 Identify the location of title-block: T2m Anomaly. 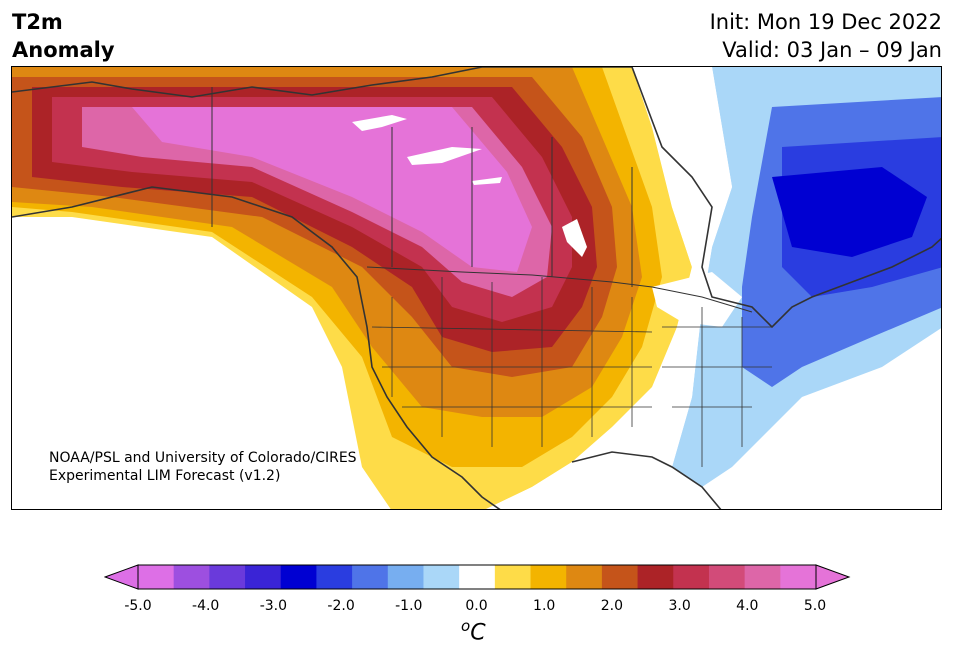
(63, 36).